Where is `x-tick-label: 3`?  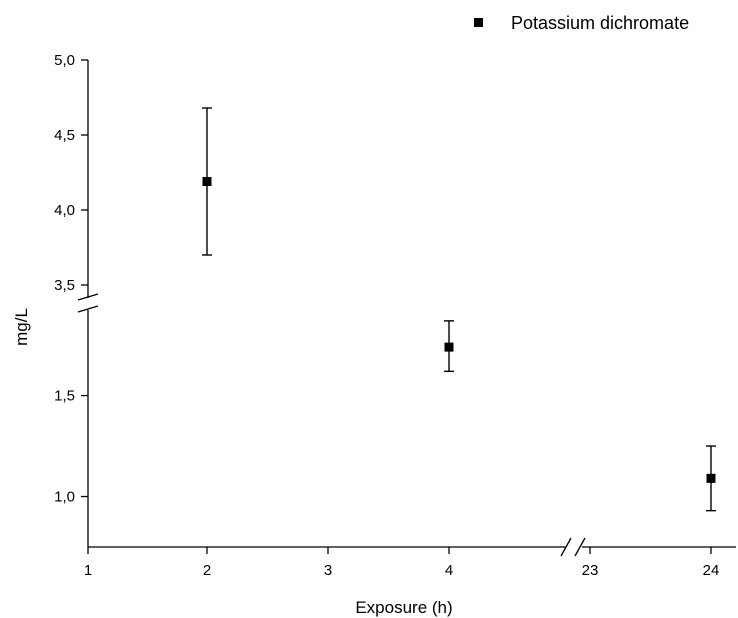 x-tick-label: 3 is located at coordinates (328, 570).